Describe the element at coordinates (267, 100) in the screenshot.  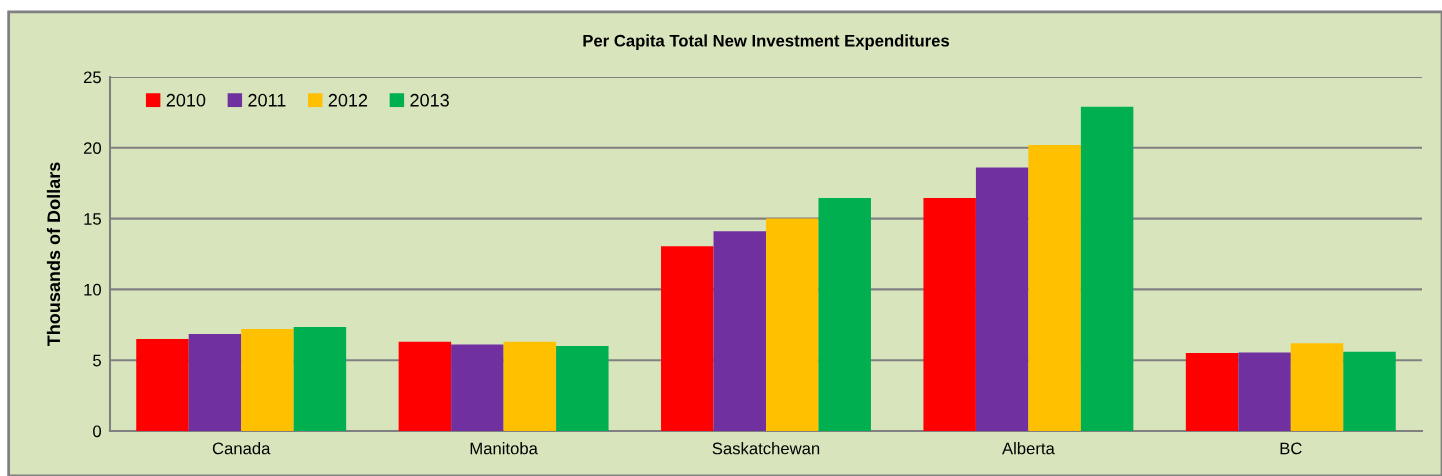
I see `legend-label: 2011` at that location.